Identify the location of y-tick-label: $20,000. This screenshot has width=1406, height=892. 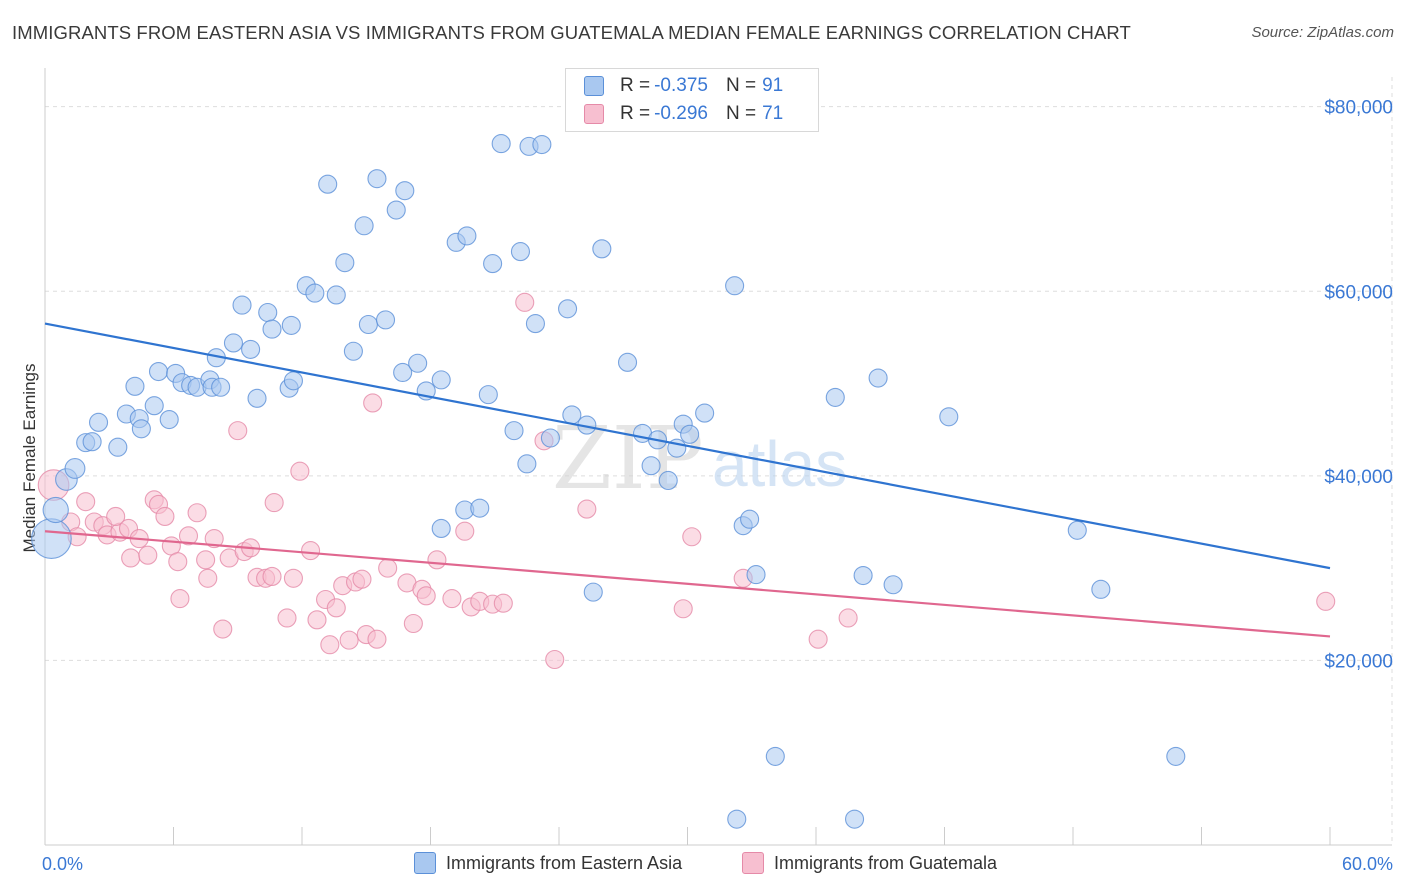
(1358, 661).